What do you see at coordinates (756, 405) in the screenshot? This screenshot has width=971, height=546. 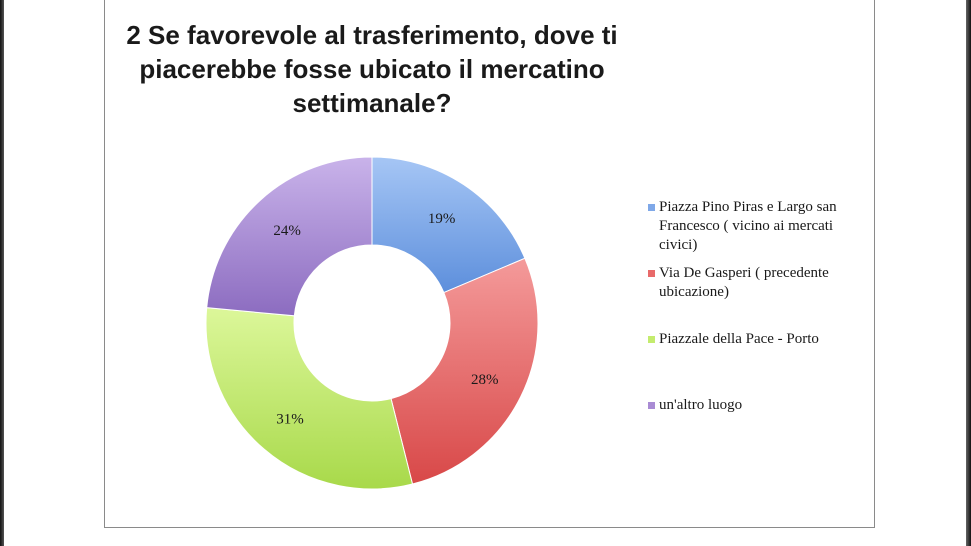 I see `legend-item: un'altro luogo` at bounding box center [756, 405].